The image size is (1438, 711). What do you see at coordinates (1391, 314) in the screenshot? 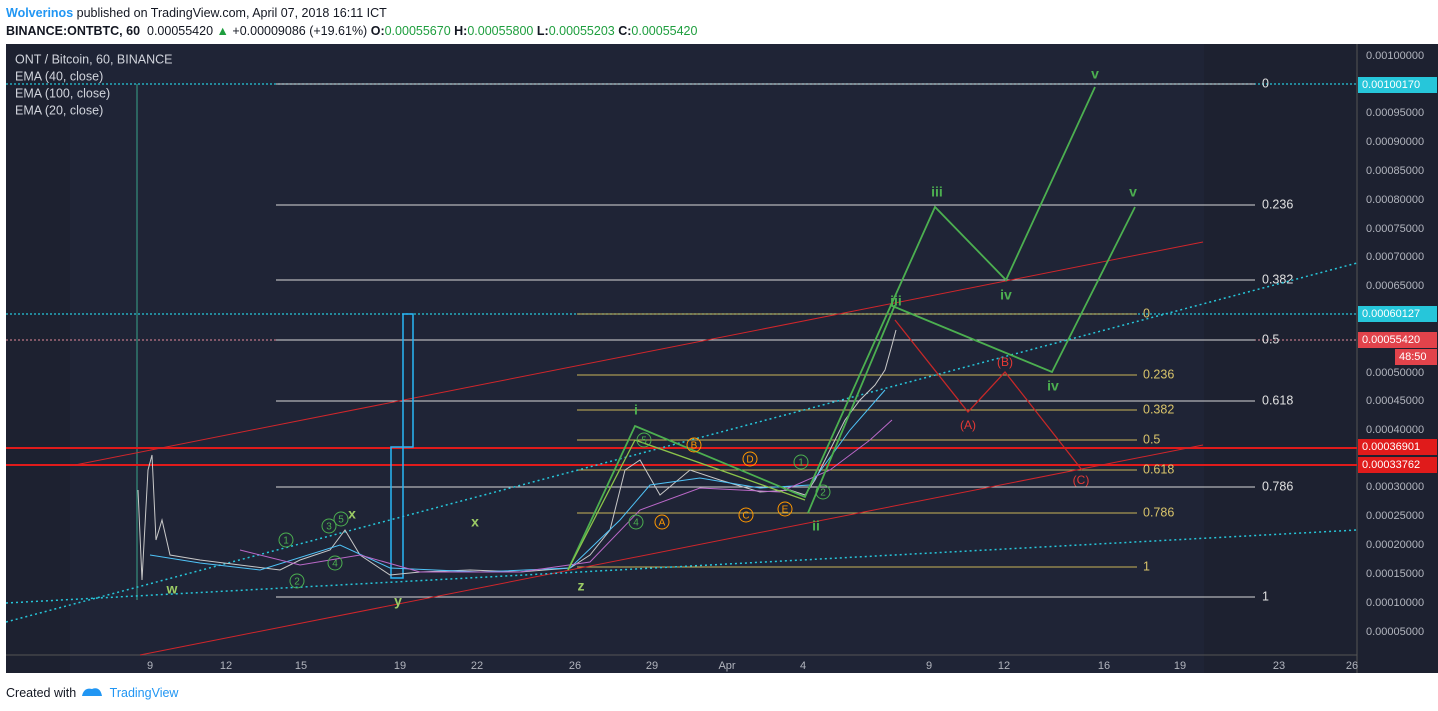
I see `price-tag-label: 0.00060127` at bounding box center [1391, 314].